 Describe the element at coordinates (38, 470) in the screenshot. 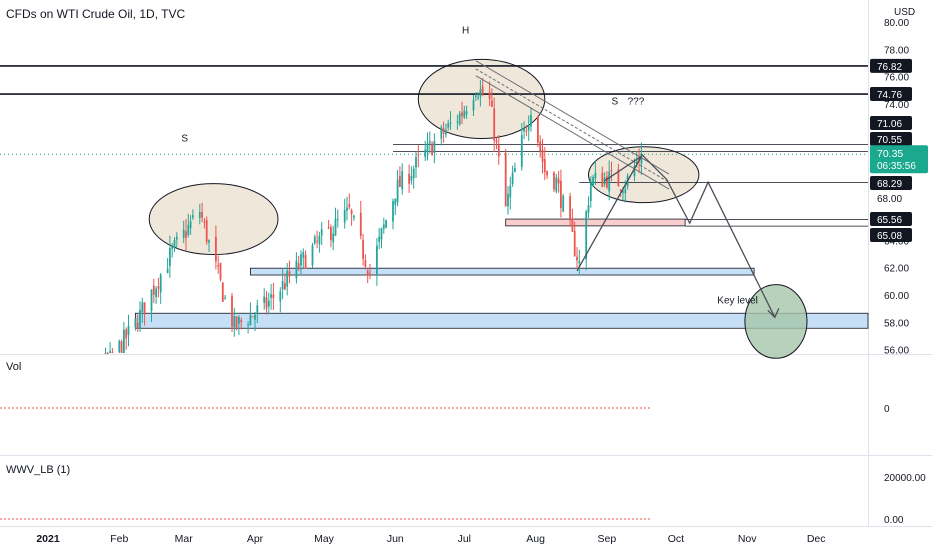

I see `wwv-pane-label: WWV_LB (1)` at that location.